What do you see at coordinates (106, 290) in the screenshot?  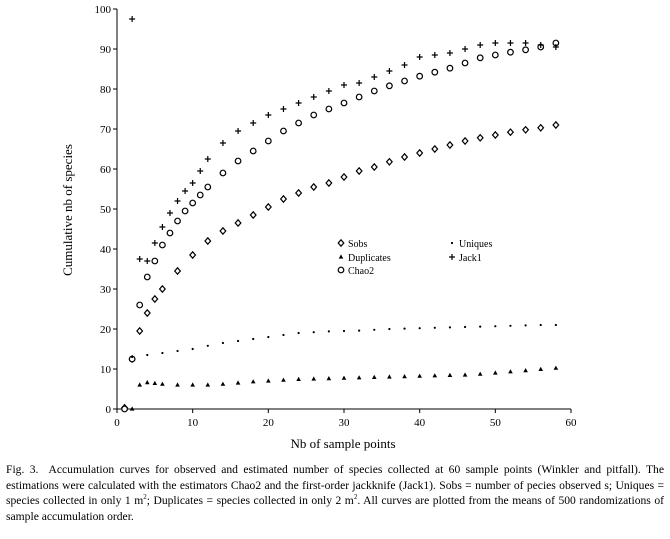 I see `y-tick-label: 30` at bounding box center [106, 290].